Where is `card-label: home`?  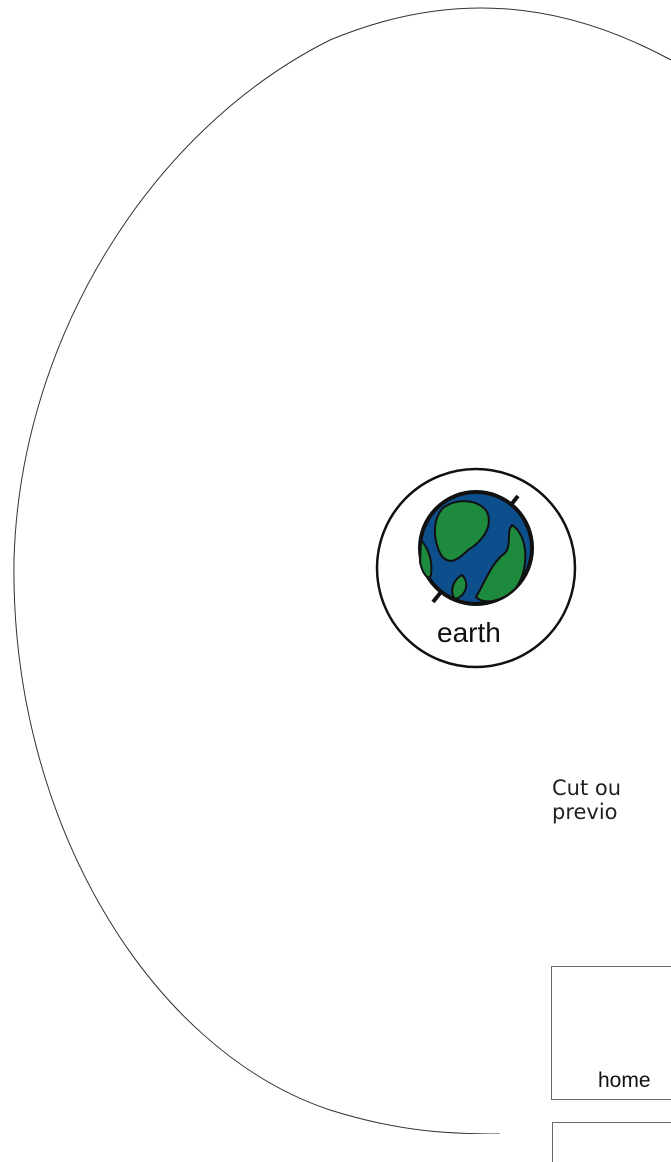 card-label: home is located at coordinates (624, 1080).